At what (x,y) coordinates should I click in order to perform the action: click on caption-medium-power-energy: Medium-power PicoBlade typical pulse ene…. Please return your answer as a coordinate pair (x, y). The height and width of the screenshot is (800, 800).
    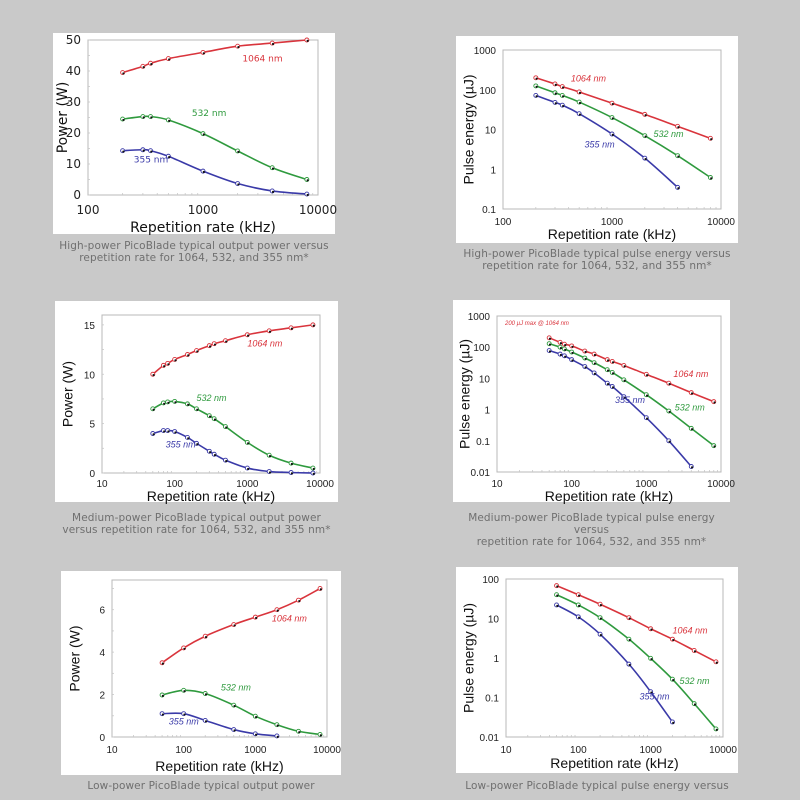
    Looking at the image, I should click on (591, 530).